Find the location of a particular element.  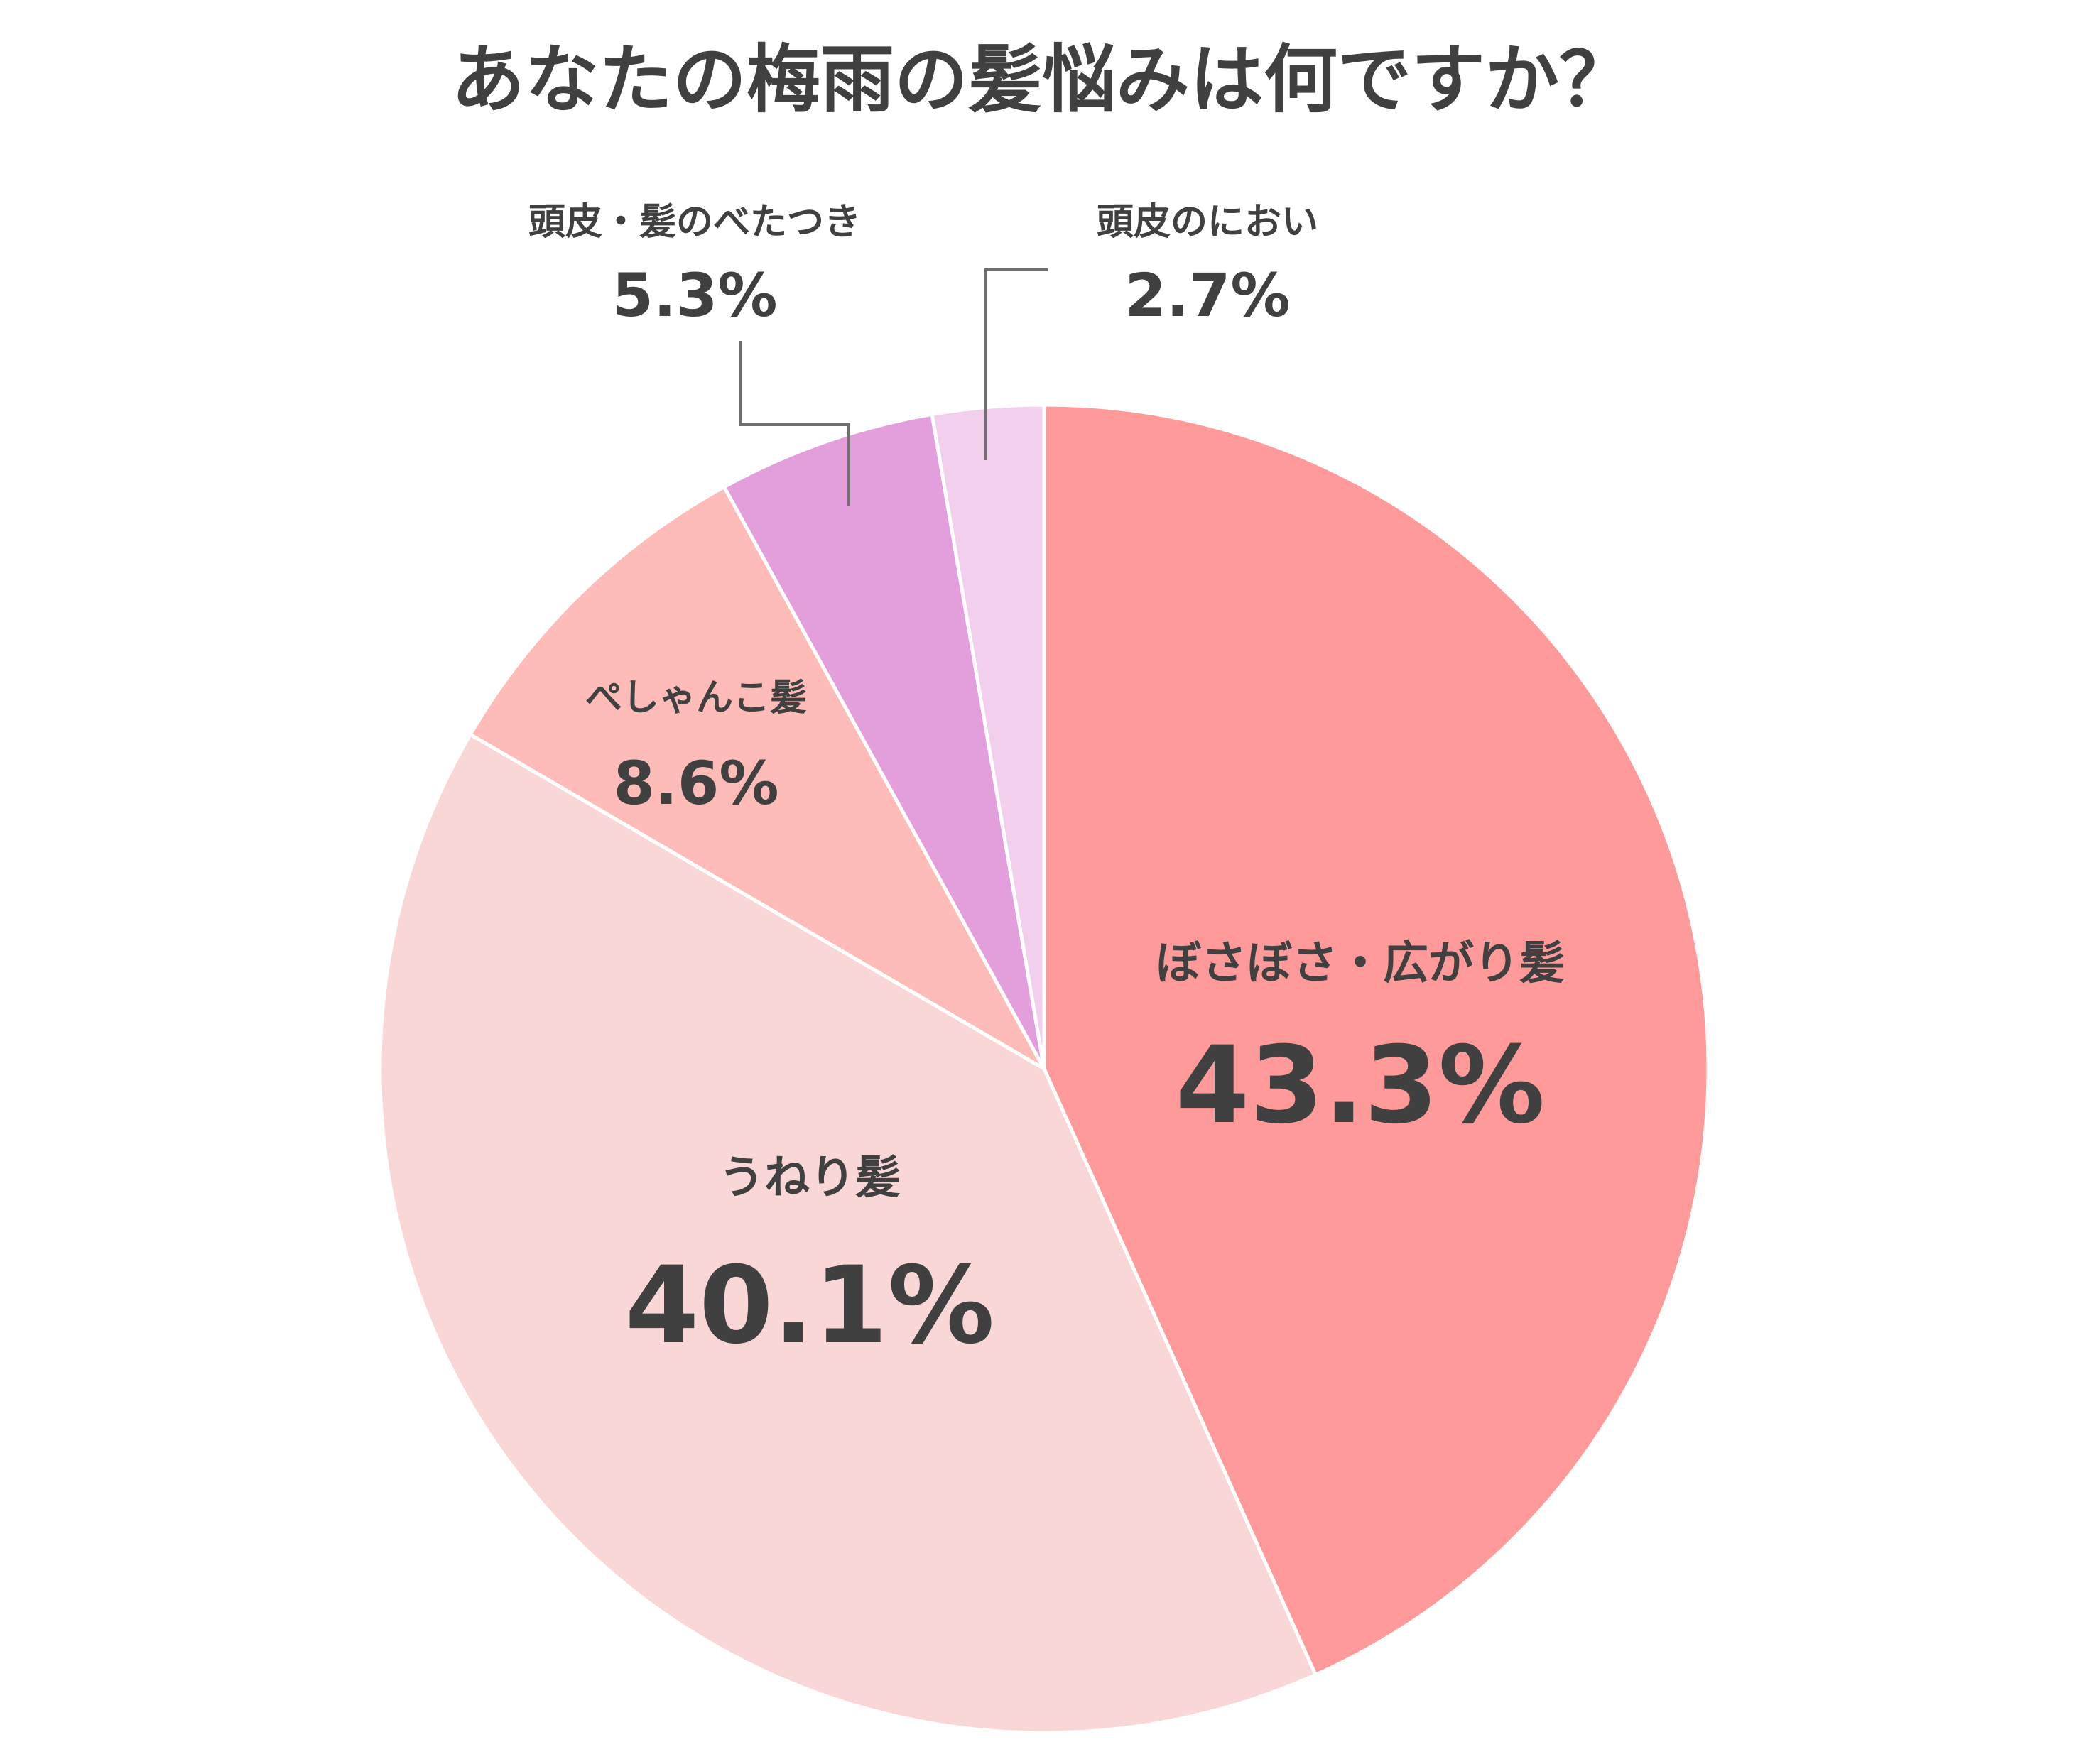

slice-5-leader-line is located at coordinates (1016, 364).